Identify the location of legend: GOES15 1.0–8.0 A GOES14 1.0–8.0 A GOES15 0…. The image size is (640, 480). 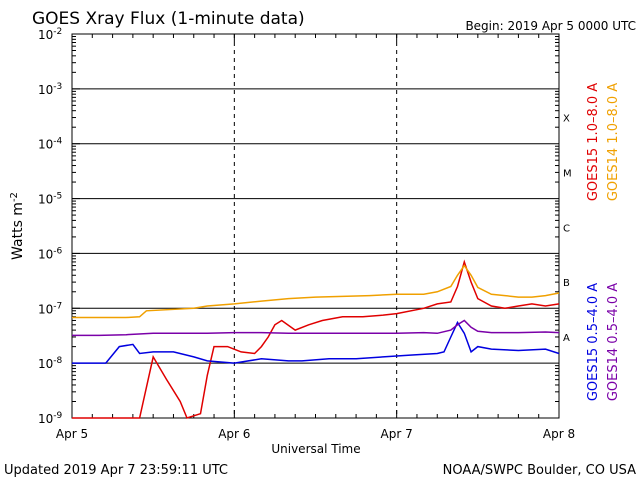
(603, 242).